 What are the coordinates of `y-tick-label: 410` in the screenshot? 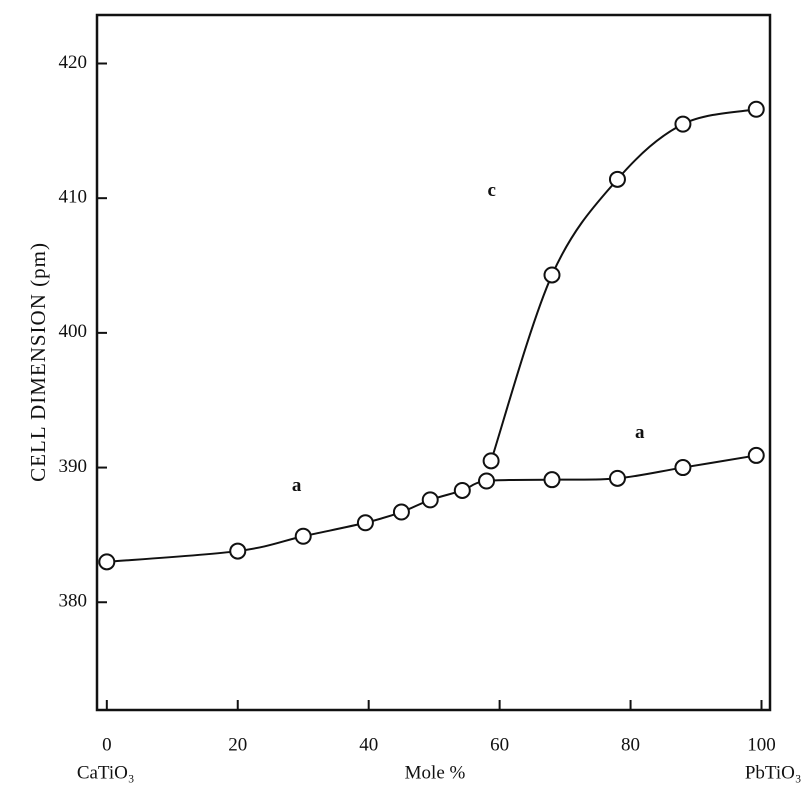 It's located at (73, 197).